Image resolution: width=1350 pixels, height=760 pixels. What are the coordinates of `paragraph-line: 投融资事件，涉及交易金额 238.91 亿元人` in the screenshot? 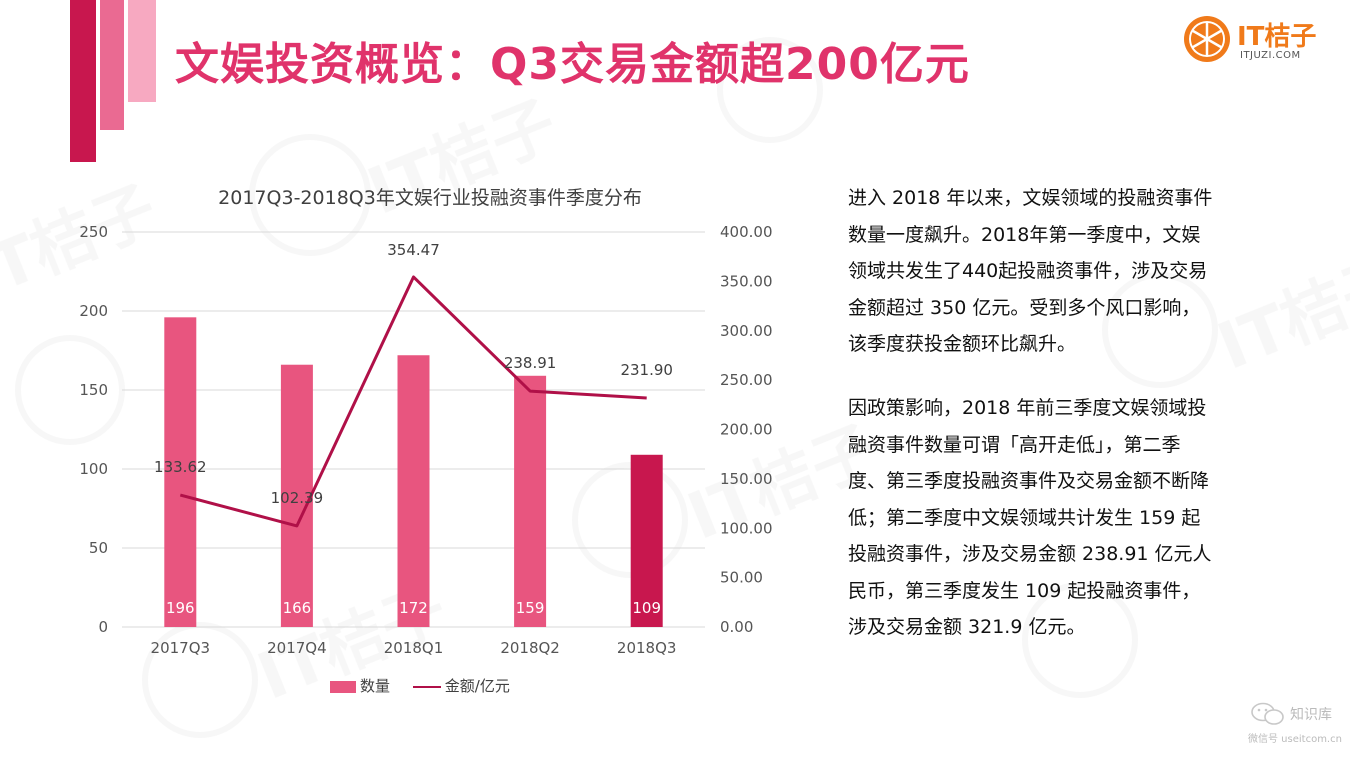 It's located at (1030, 554).